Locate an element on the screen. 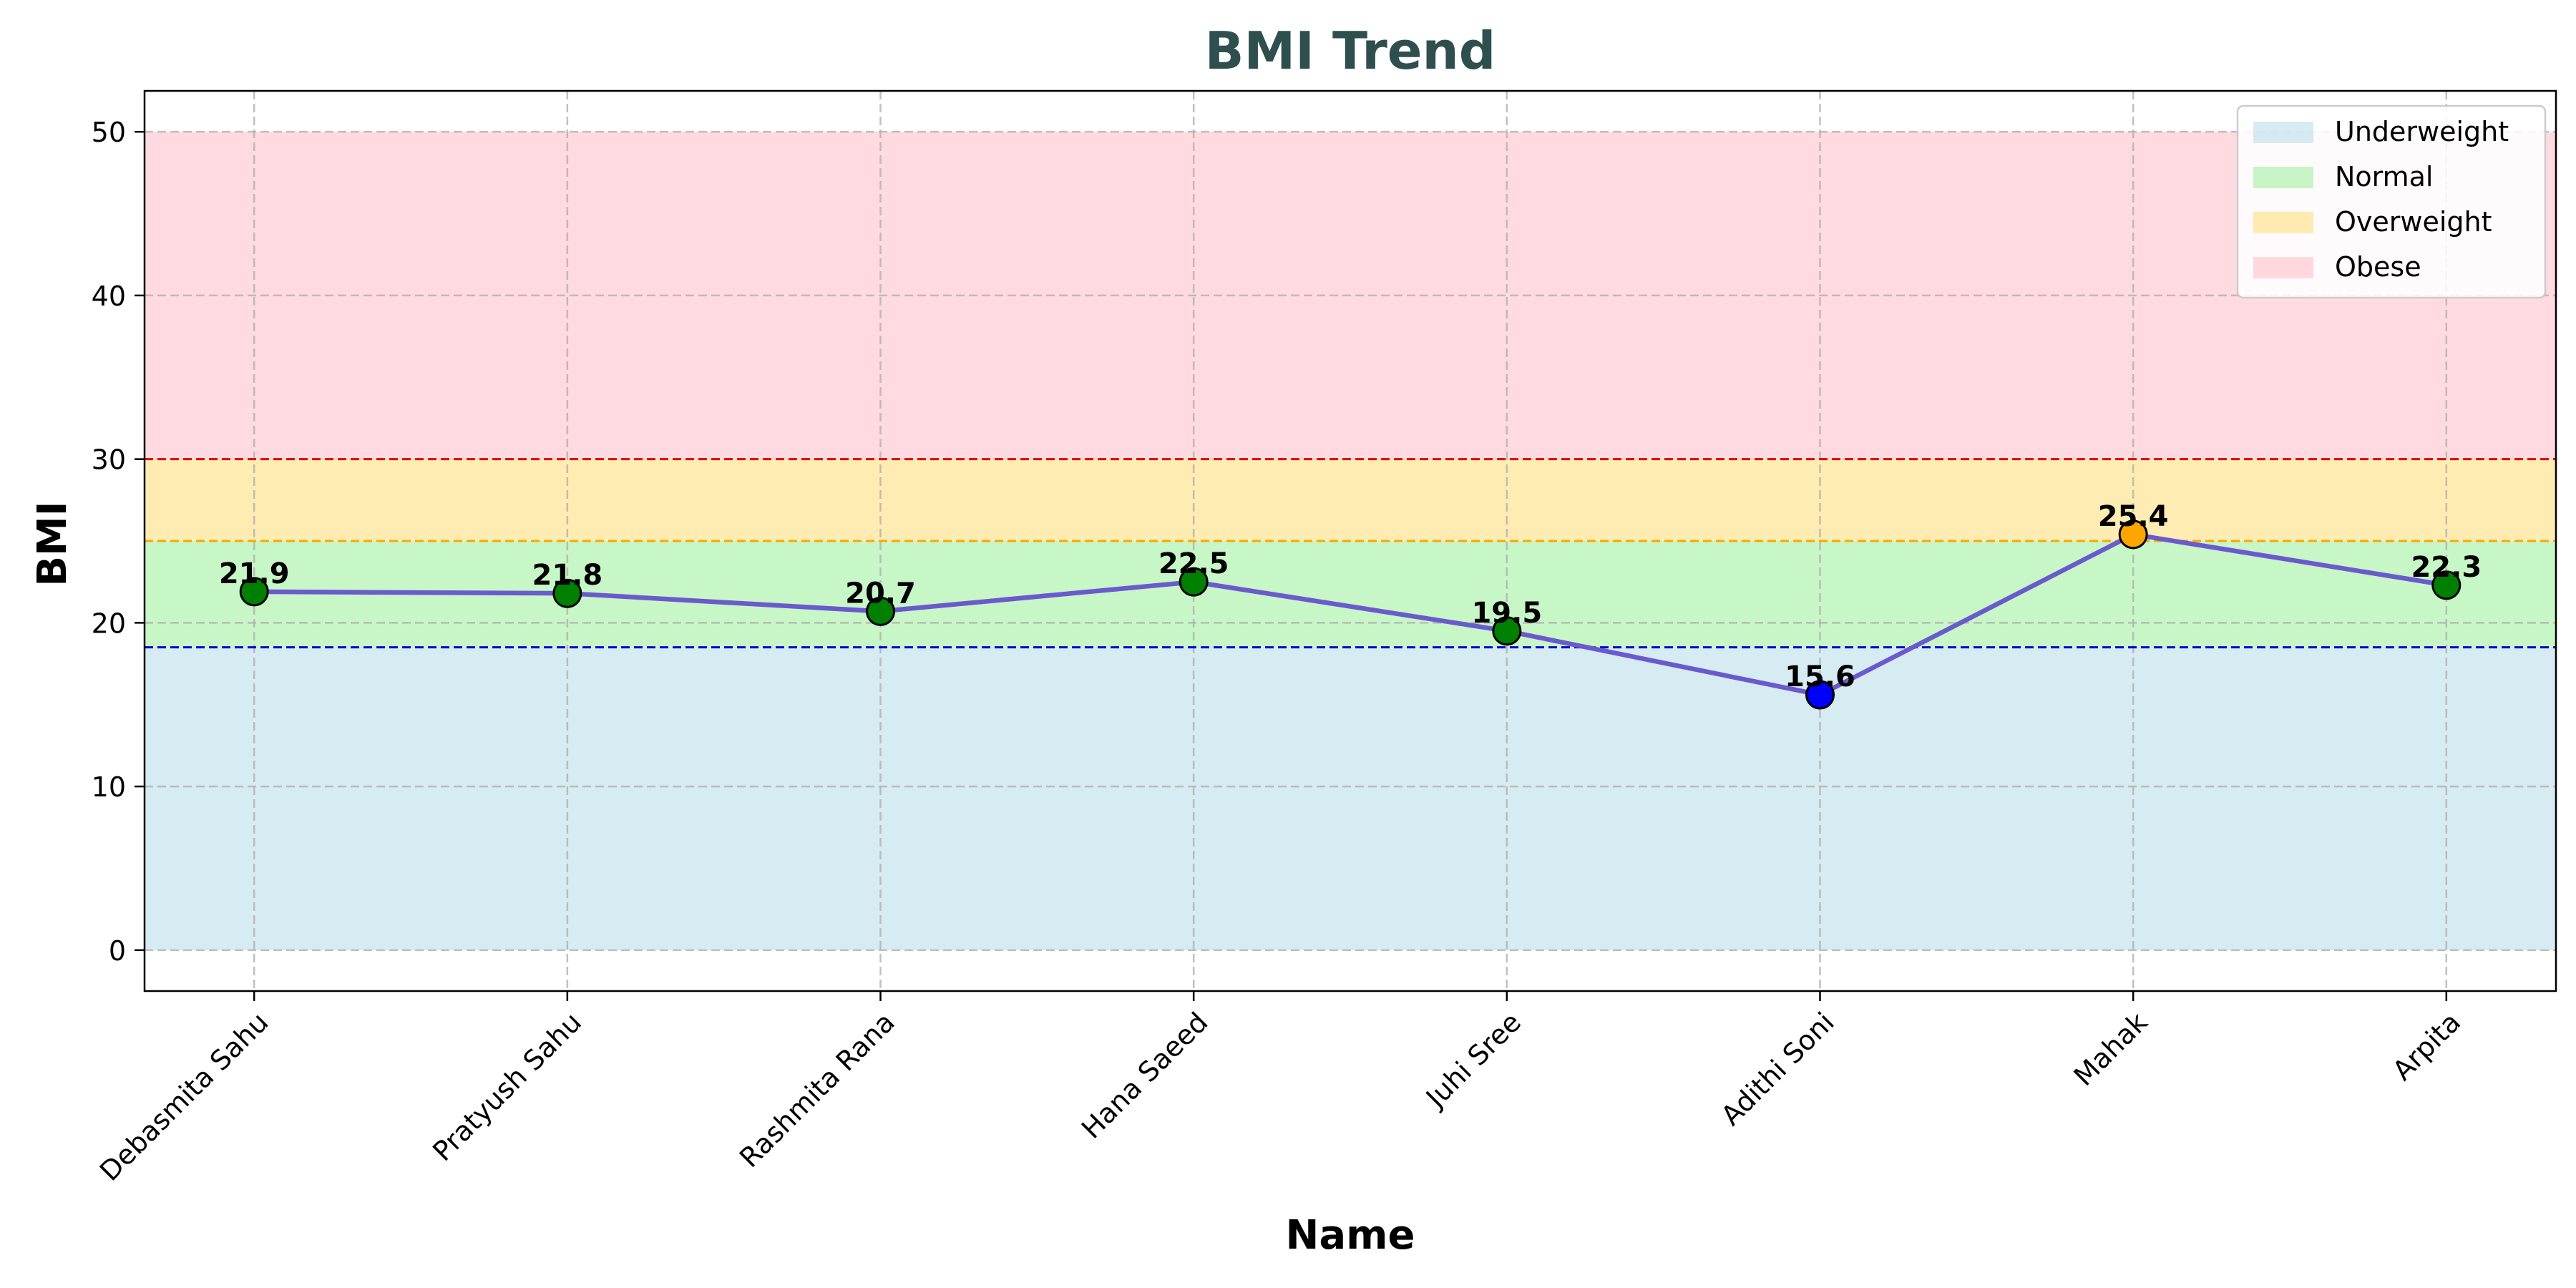  data-label: 22.3 is located at coordinates (2446, 567).